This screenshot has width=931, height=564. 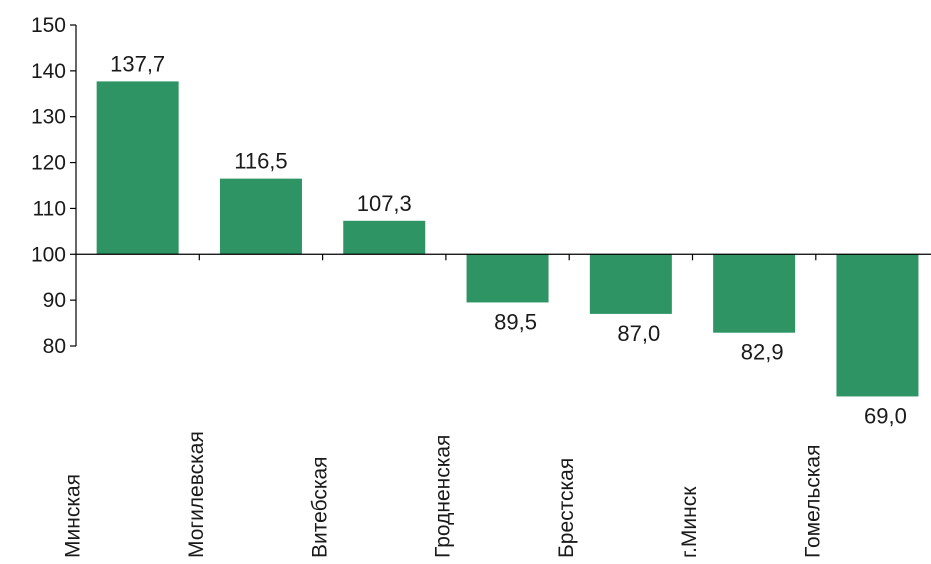 I want to click on y-tick-label: 90, so click(x=54, y=300).